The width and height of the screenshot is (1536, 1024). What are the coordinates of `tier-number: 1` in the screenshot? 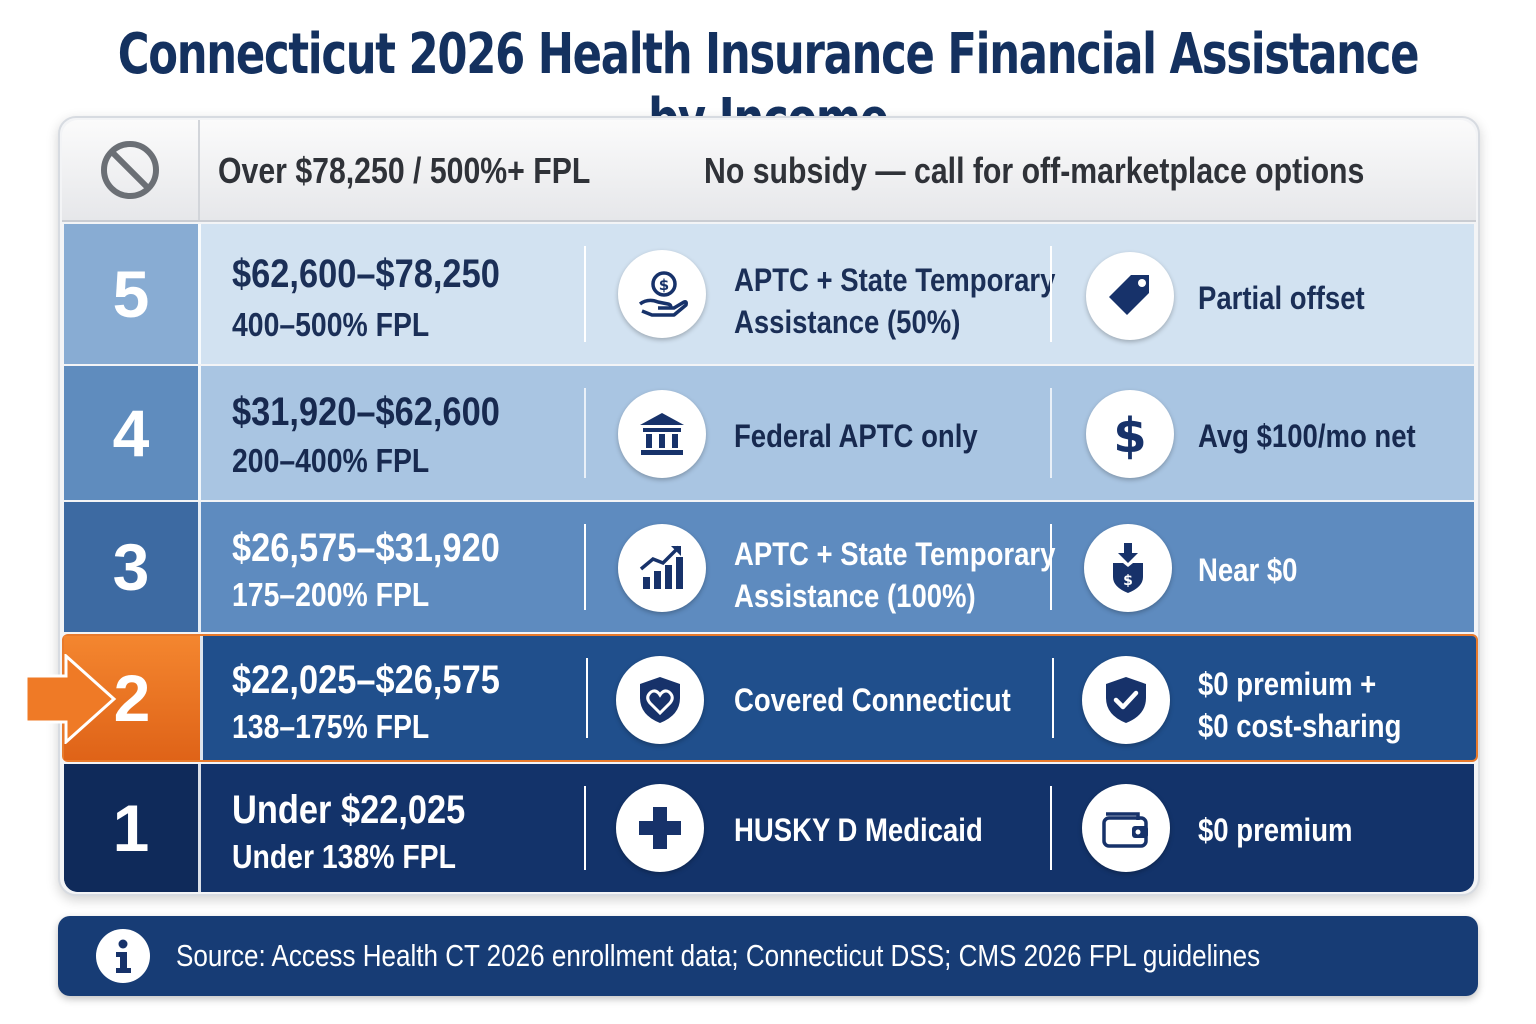 It's located at (131, 828).